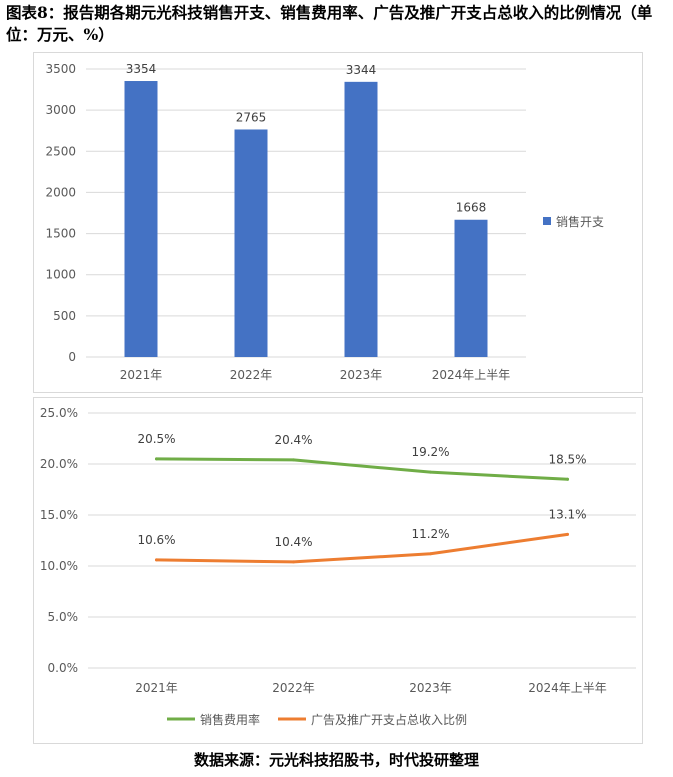 This screenshot has width=673, height=777. Describe the element at coordinates (293, 440) in the screenshot. I see `line-data-label: 20.4%` at that location.